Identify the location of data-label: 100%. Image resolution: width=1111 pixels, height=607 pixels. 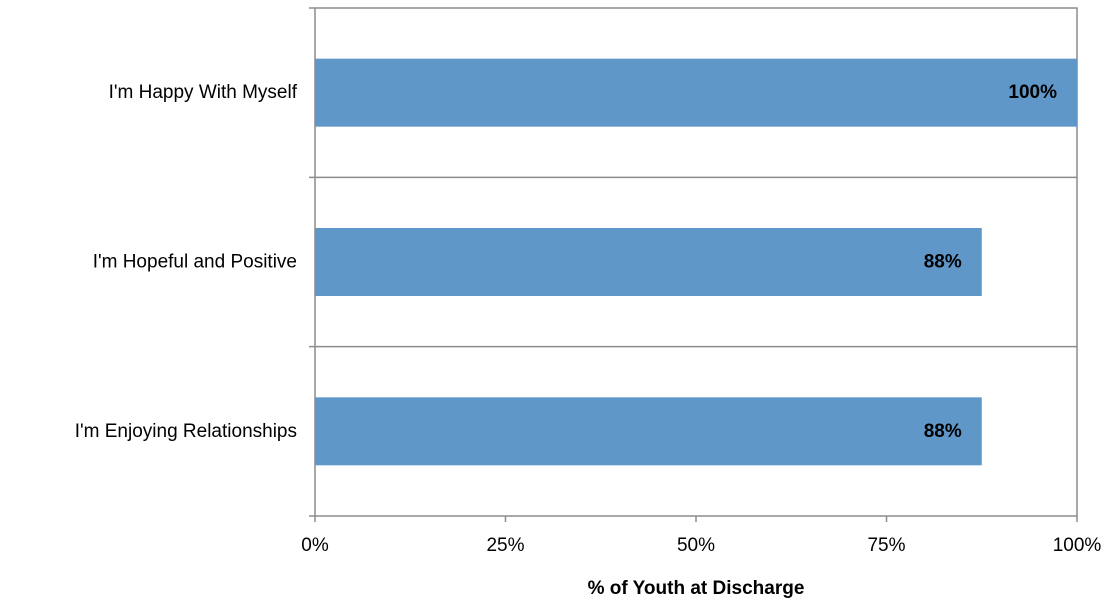
(1032, 92).